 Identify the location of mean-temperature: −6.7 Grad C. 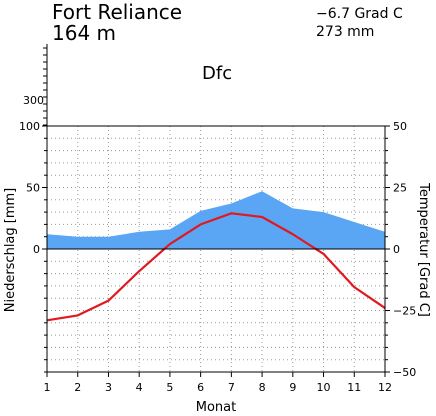
(359, 14).